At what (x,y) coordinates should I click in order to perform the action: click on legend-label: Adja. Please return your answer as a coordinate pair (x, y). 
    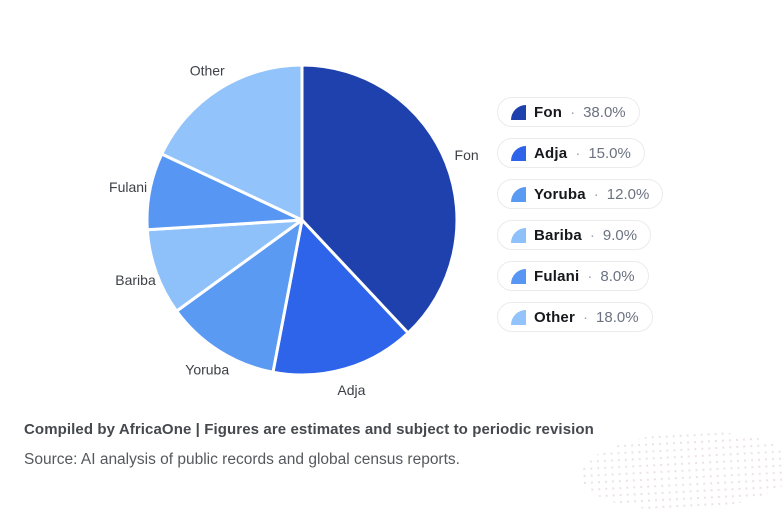
    Looking at the image, I should click on (551, 153).